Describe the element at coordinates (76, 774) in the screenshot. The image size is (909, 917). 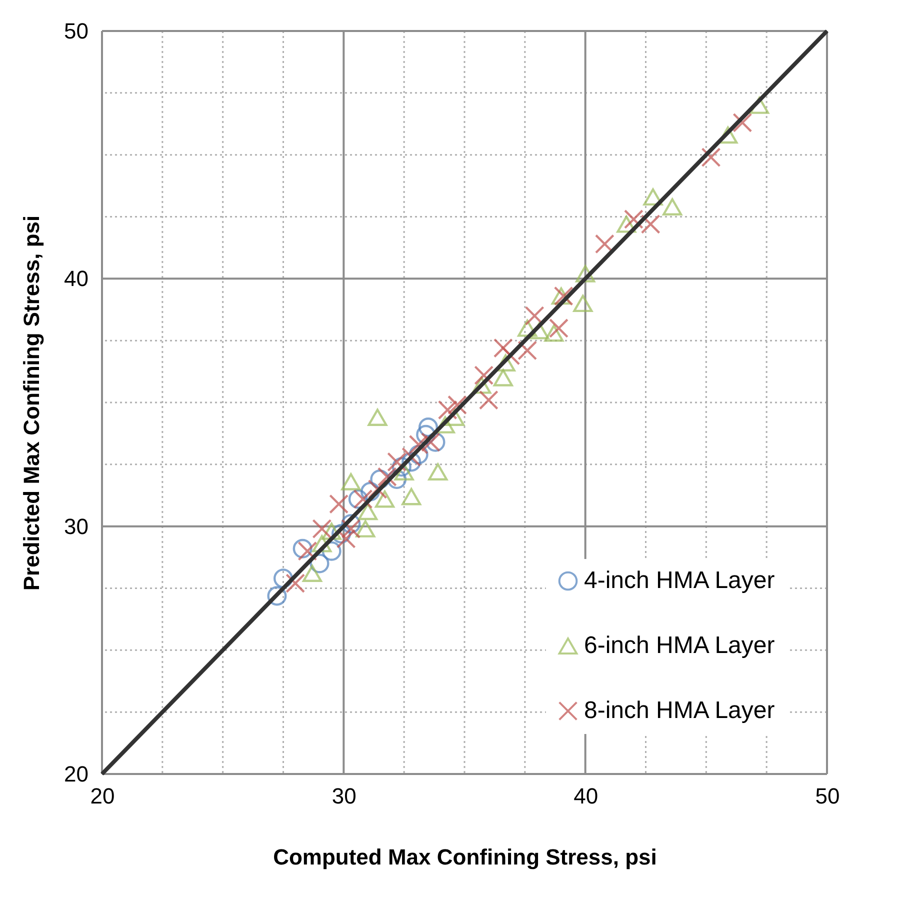
I see `y-tick-label: 20` at that location.